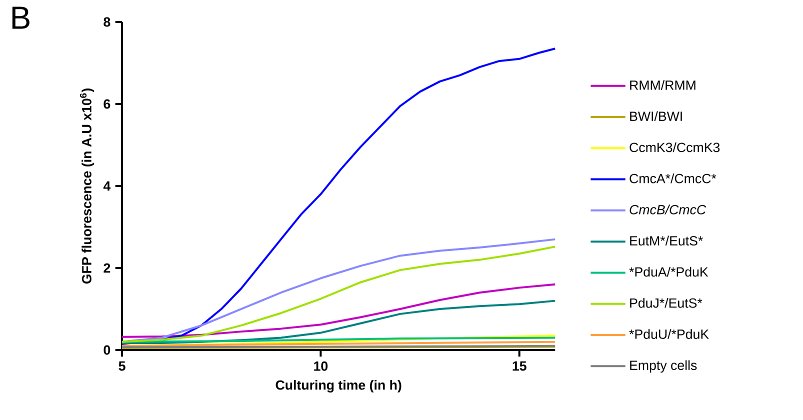 The height and width of the screenshot is (420, 803). I want to click on legend-label: CmcA*/CmcC*, so click(673, 178).